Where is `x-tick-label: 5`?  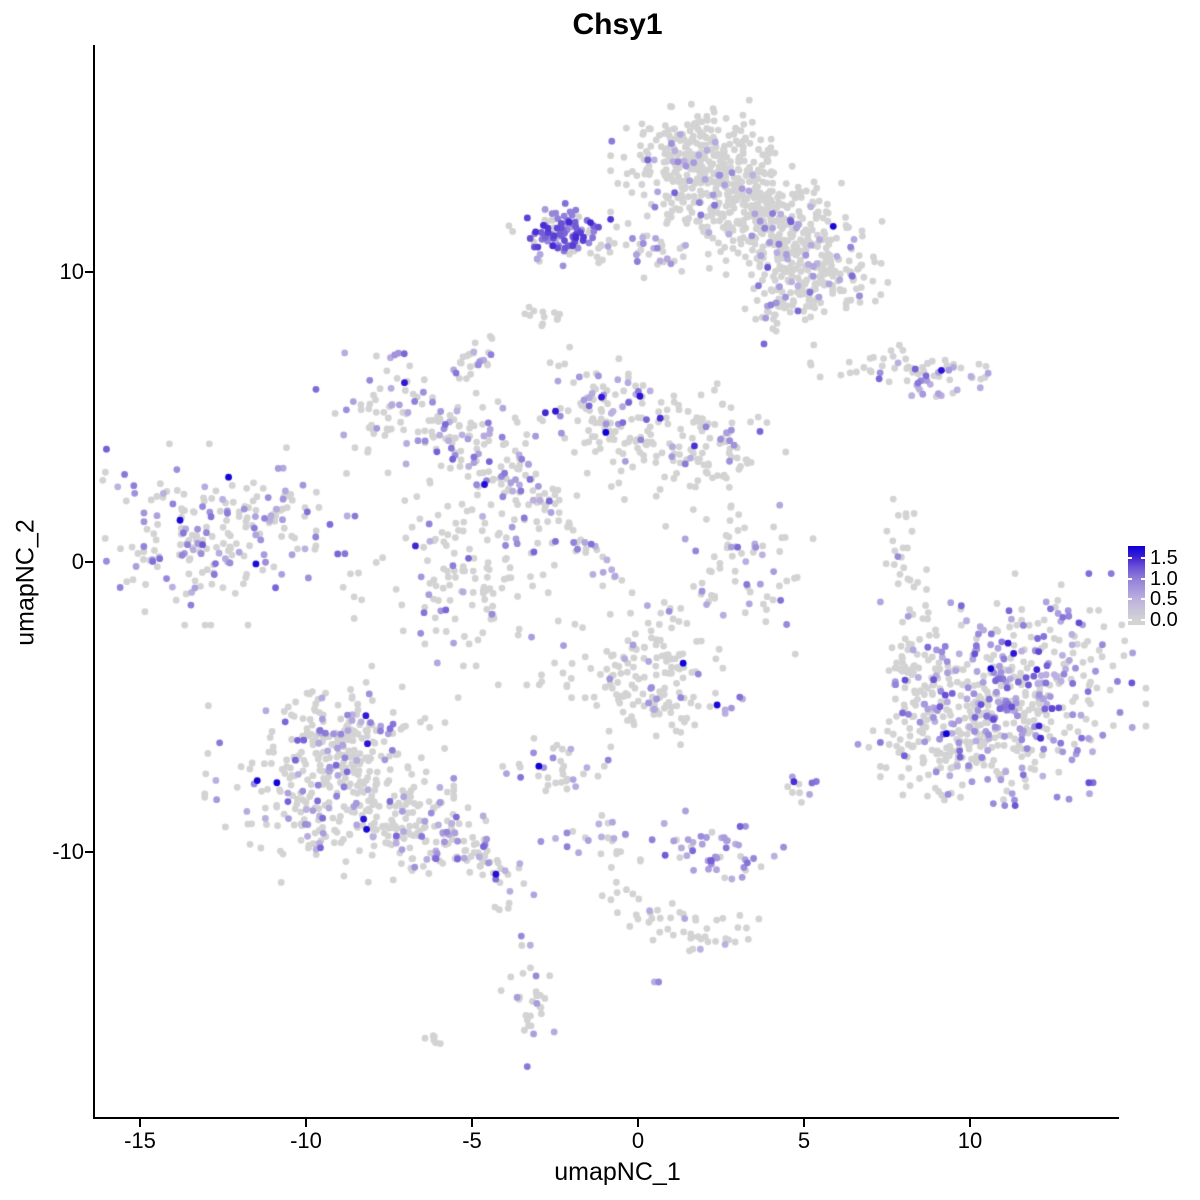
x-tick-label: 5 is located at coordinates (804, 1140).